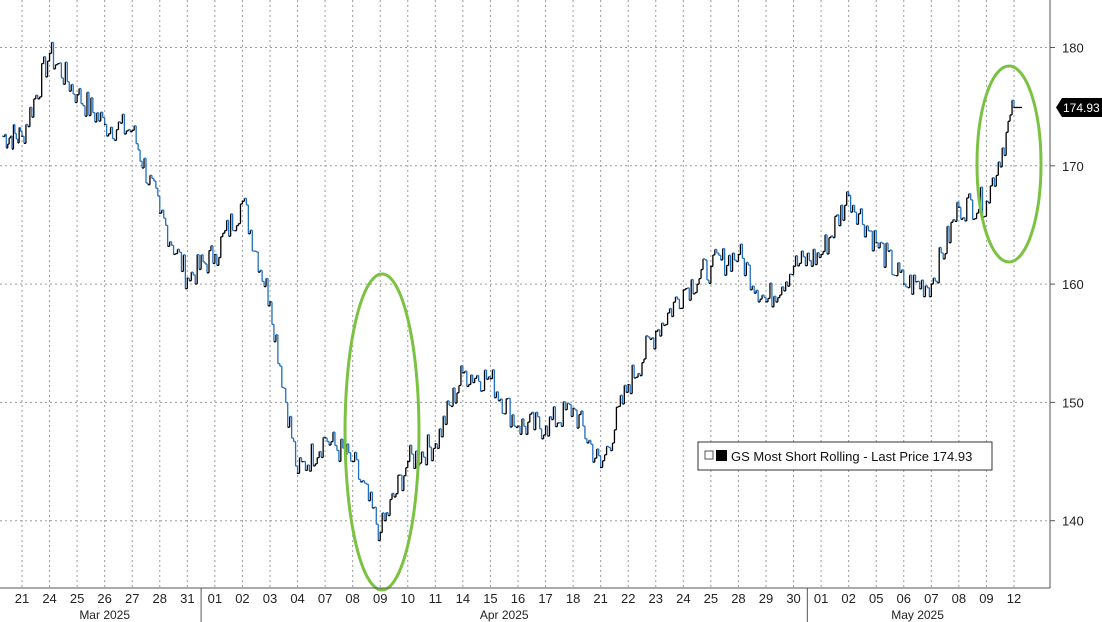 This screenshot has height=622, width=1102. I want to click on x-tick-label: 27, so click(132, 598).